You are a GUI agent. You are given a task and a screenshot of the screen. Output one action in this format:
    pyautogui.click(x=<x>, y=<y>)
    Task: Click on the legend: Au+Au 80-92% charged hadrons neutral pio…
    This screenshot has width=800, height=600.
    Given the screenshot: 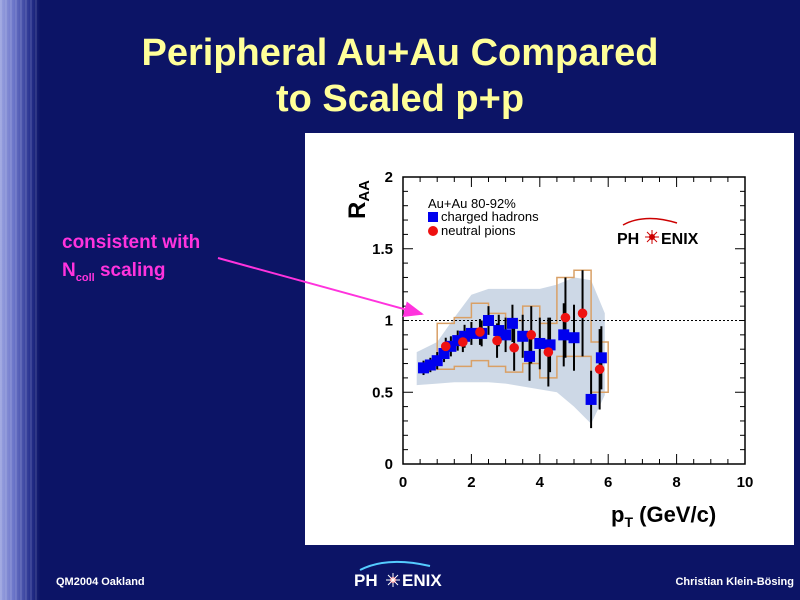 What is the action you would take?
    pyautogui.click(x=483, y=217)
    